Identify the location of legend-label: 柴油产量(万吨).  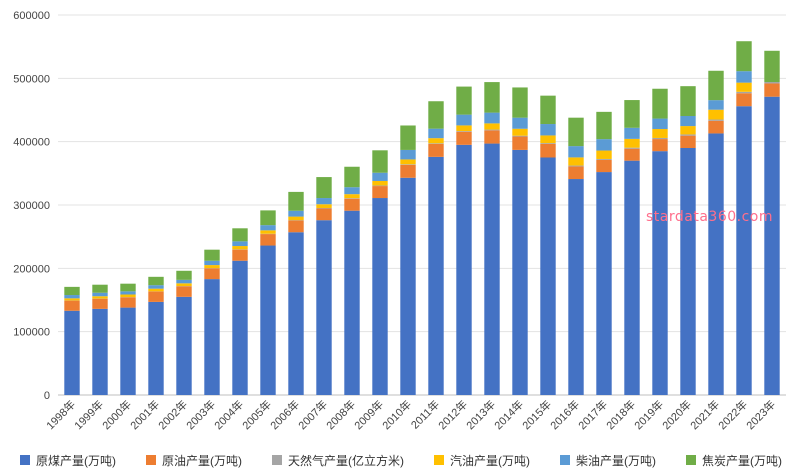
(616, 460).